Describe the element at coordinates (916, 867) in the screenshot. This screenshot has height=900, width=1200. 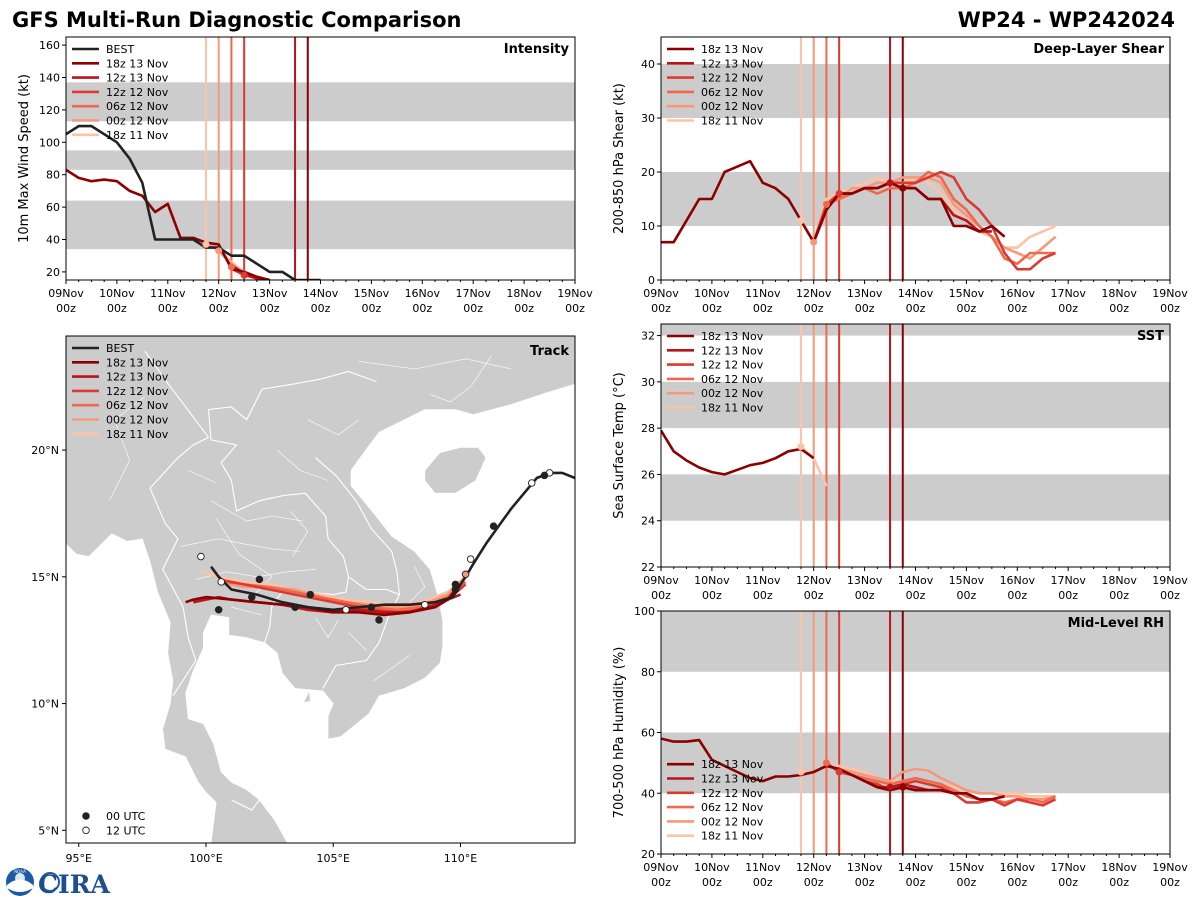
I see `rh-x-tick-label: 14Nov` at that location.